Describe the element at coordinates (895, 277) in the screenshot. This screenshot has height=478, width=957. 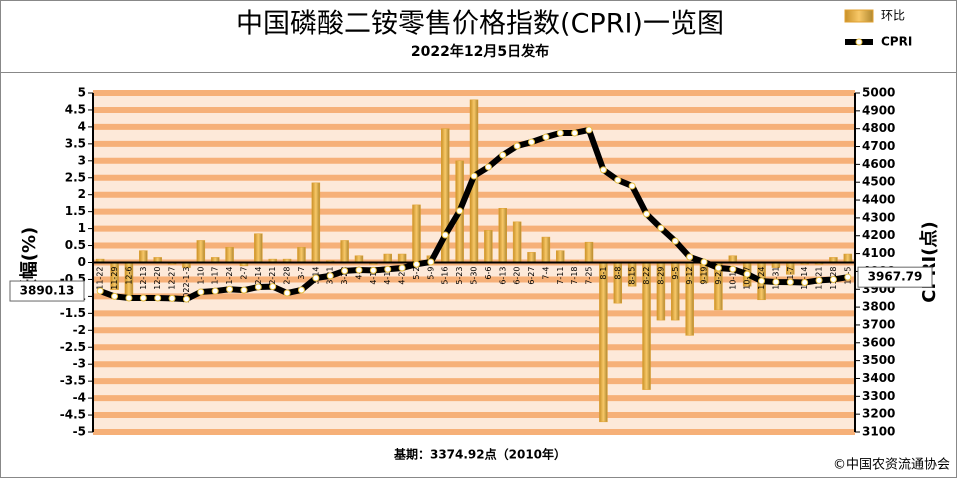
I see `annotation: 3967.79` at that location.